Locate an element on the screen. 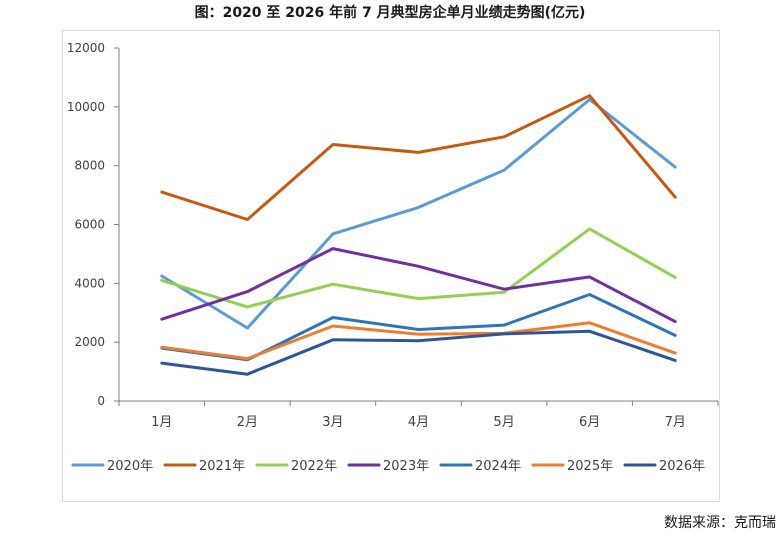 This screenshot has height=543, width=780. y-tick-label: 10000 is located at coordinates (86, 107).